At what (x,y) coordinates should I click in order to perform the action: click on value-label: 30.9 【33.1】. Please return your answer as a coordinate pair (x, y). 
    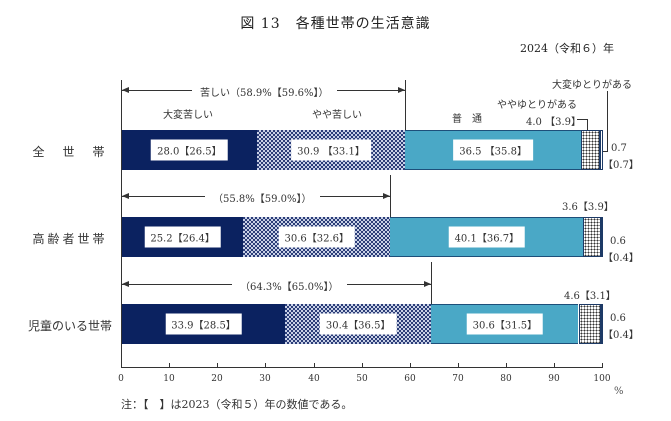
    Looking at the image, I should click on (331, 150).